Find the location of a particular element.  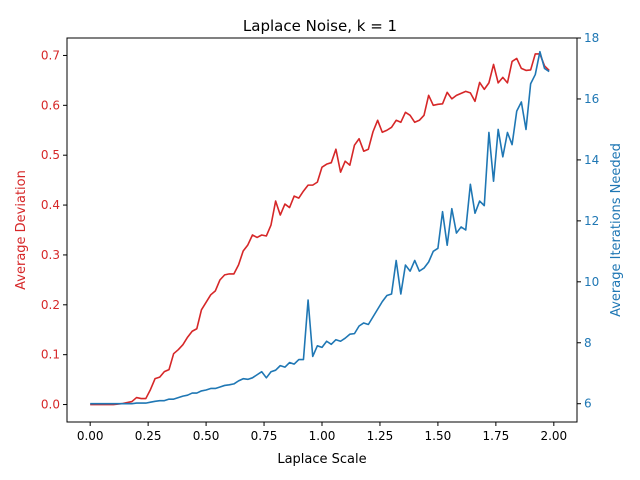

right-y-tick-label: 8 is located at coordinates (588, 343).